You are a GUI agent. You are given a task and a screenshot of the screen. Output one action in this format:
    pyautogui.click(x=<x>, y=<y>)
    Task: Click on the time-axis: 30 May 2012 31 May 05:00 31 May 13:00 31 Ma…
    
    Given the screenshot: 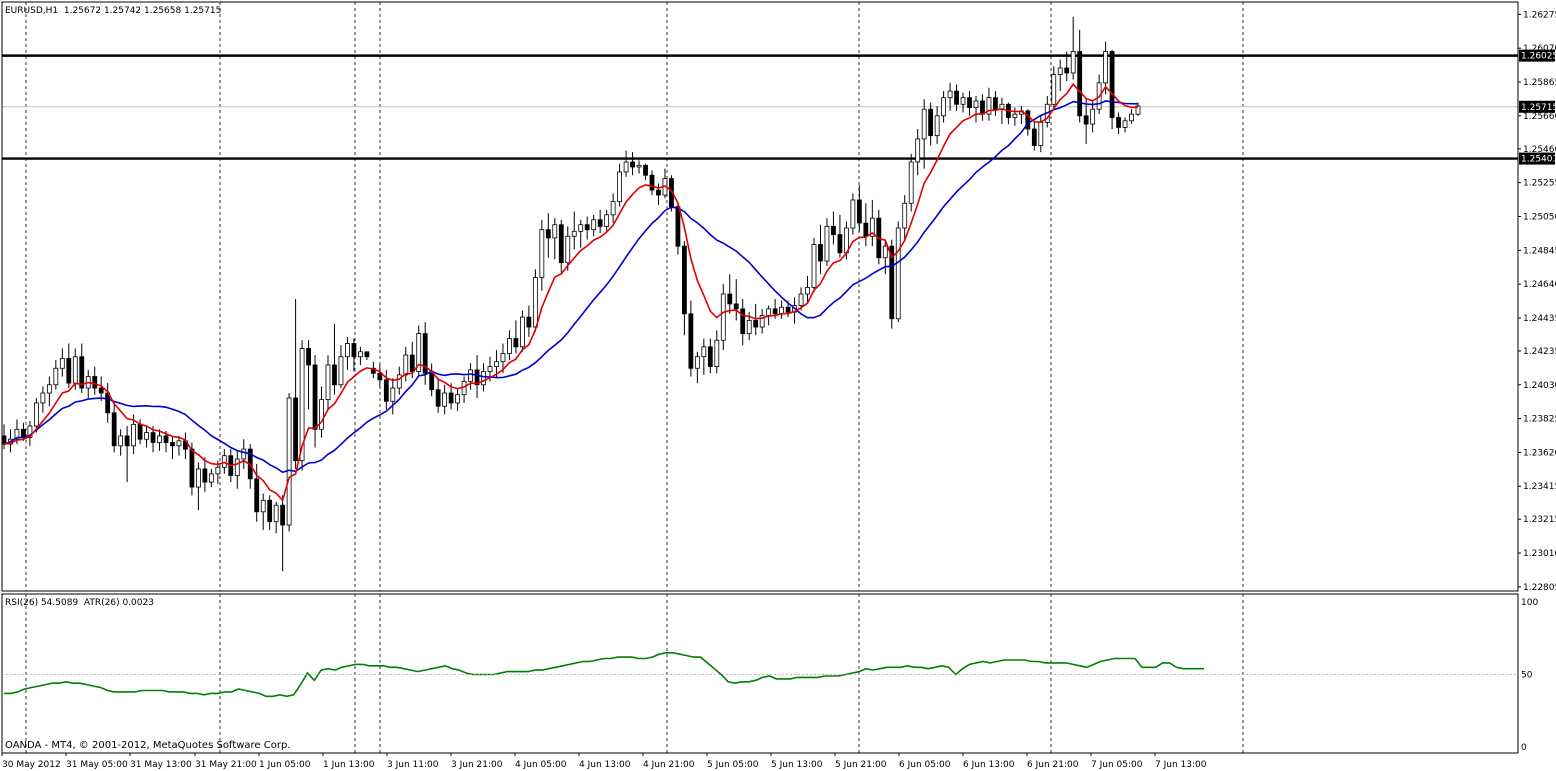 What is the action you would take?
    pyautogui.click(x=604, y=761)
    